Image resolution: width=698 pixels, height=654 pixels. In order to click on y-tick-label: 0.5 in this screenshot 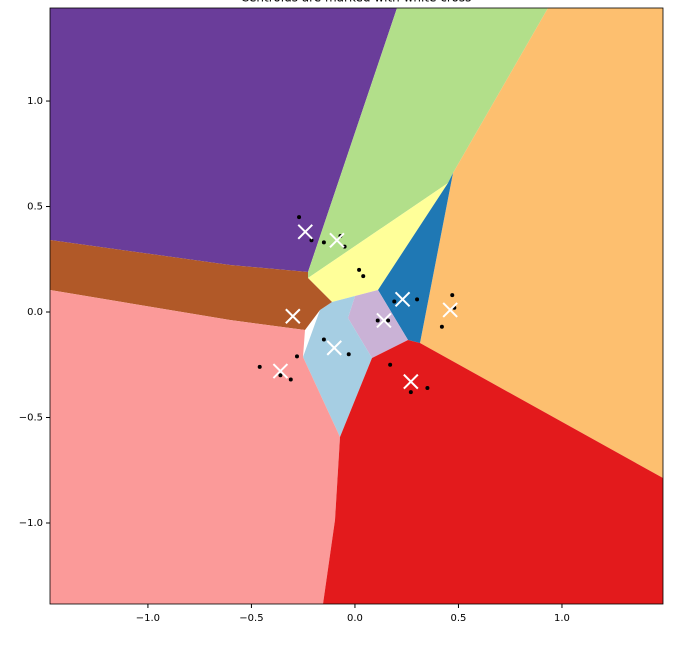, I will do `click(35, 207)`.